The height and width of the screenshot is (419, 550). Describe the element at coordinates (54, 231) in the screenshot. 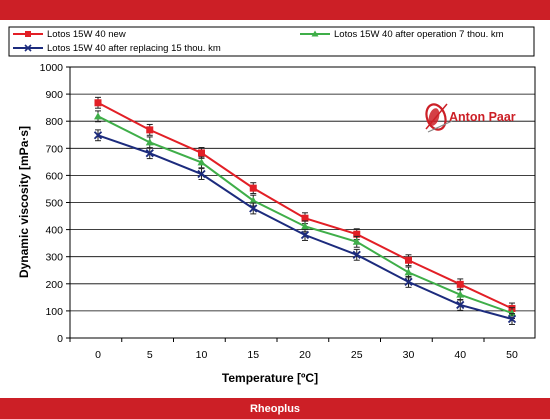

I see `y-tick-label: 400` at that location.